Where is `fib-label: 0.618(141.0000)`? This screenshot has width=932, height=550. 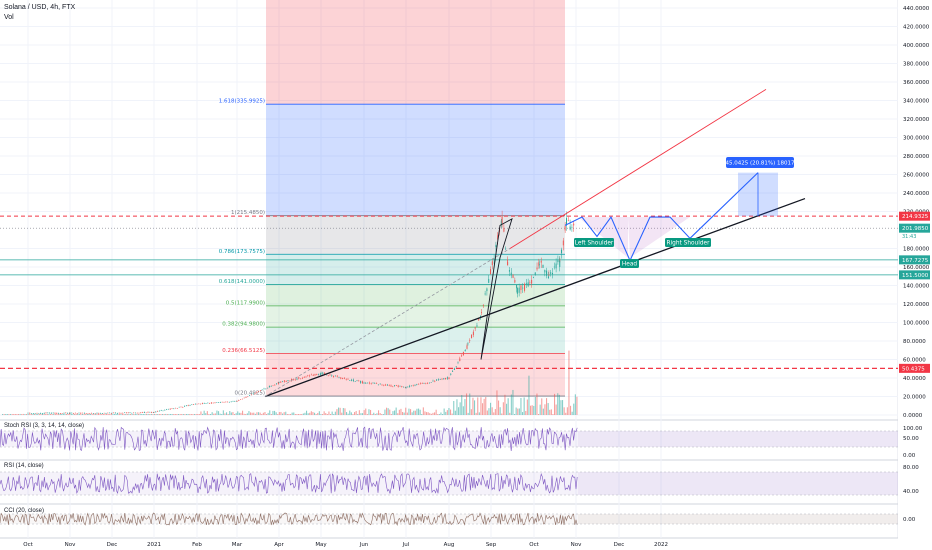 fib-label: 0.618(141.0000) is located at coordinates (242, 282).